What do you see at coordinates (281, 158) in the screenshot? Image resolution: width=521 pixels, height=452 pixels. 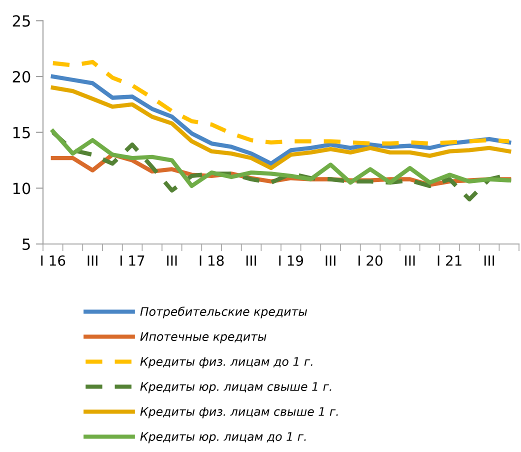 I see `line-series` at bounding box center [281, 158].